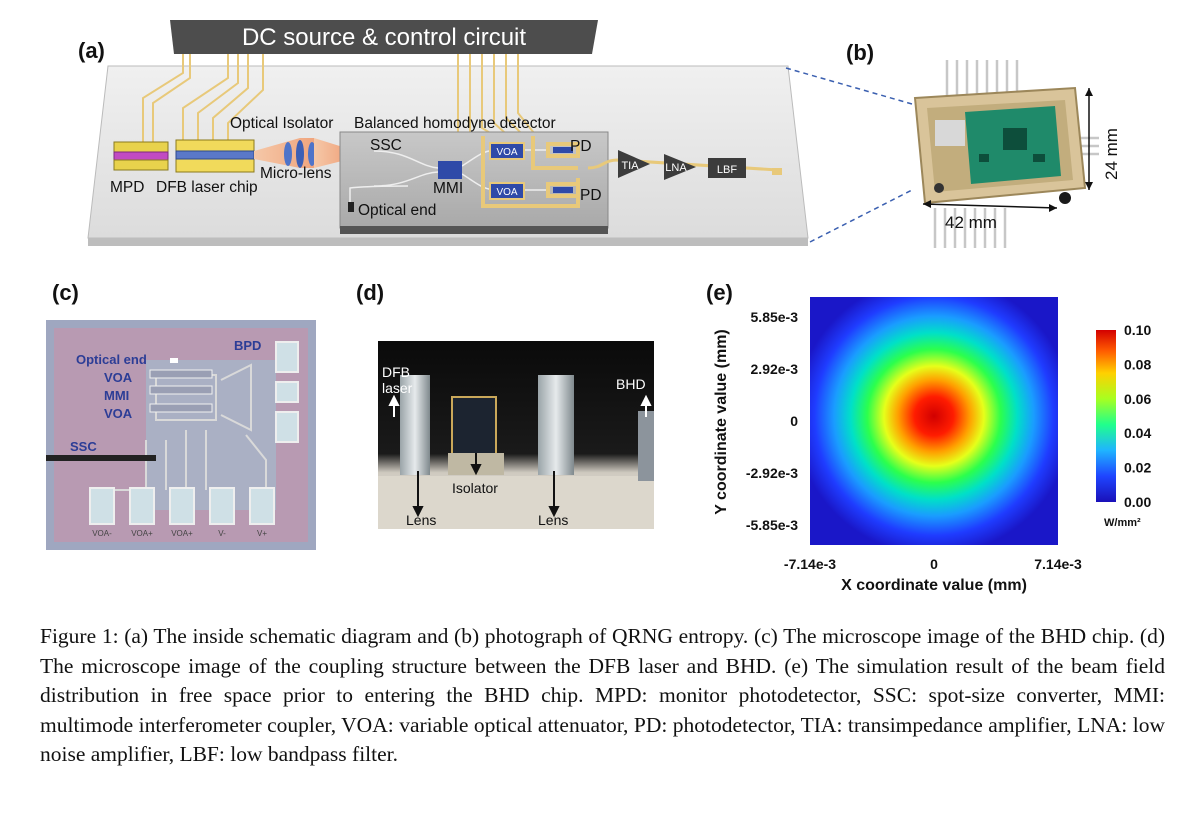 This screenshot has height=840, width=1200. Describe the element at coordinates (971, 222) in the screenshot. I see `width-dimension-label: 42 mm` at that location.